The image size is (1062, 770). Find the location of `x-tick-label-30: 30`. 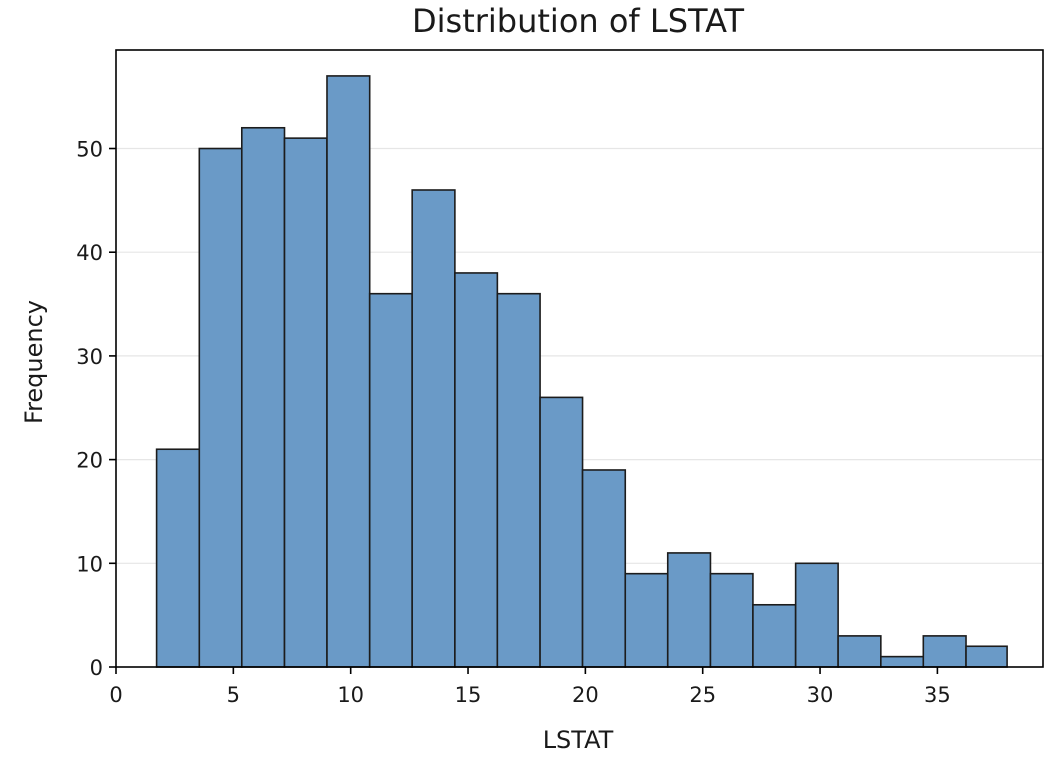

x-tick-label-30: 30 is located at coordinates (820, 695).